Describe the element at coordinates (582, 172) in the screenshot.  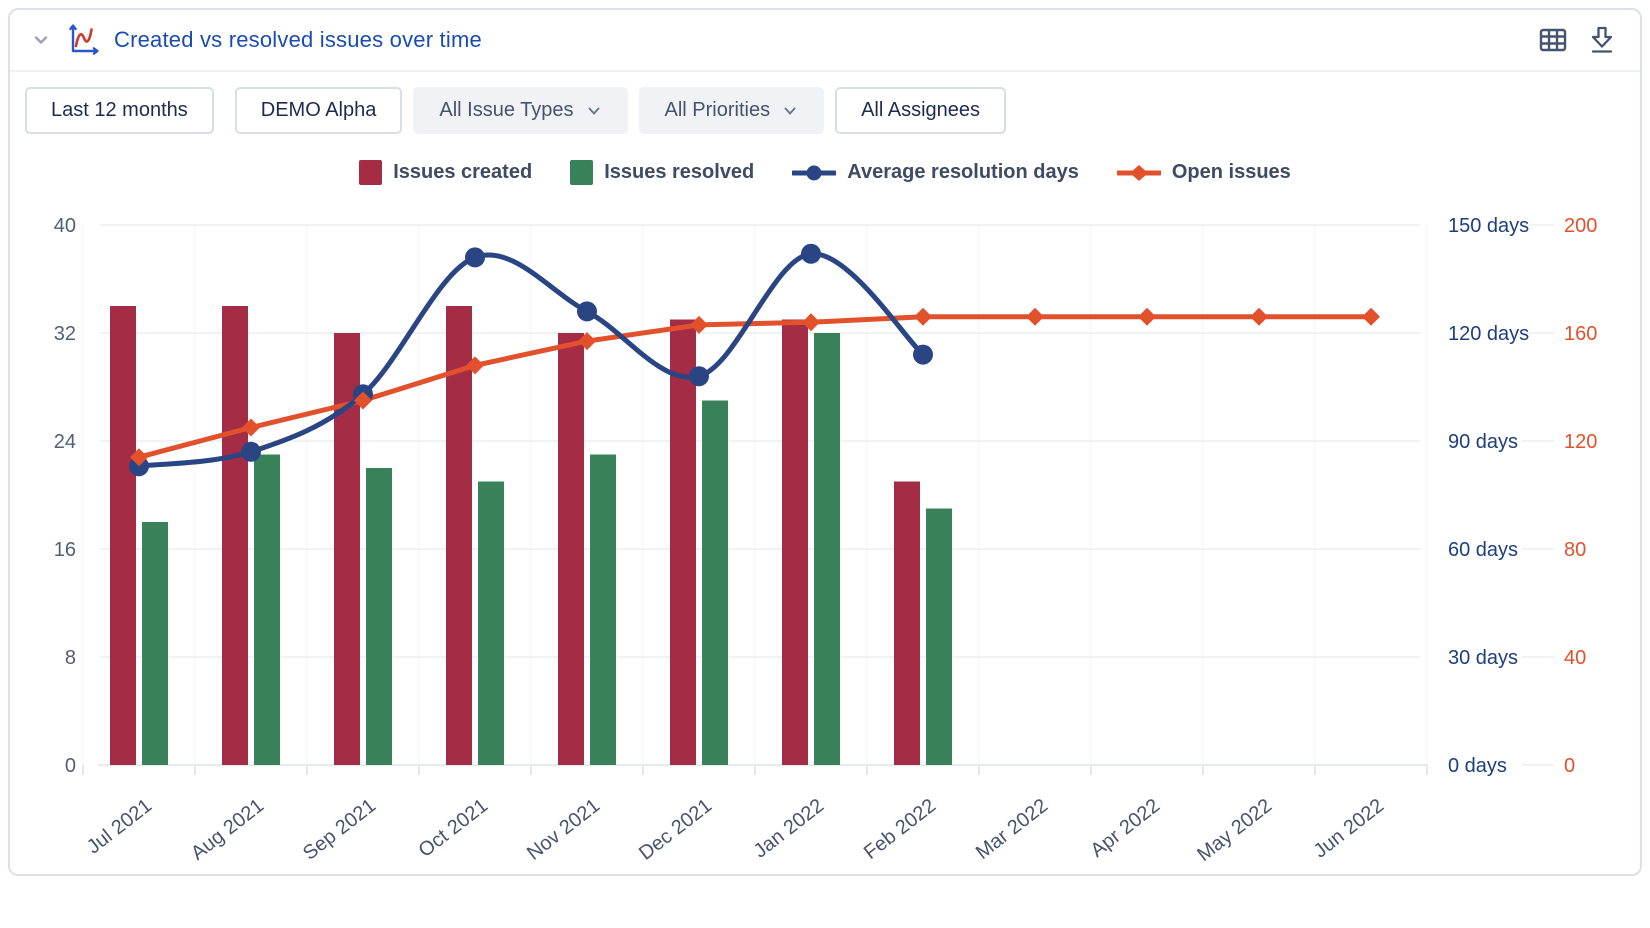
I see `legend-swatch-issues-resolved` at that location.